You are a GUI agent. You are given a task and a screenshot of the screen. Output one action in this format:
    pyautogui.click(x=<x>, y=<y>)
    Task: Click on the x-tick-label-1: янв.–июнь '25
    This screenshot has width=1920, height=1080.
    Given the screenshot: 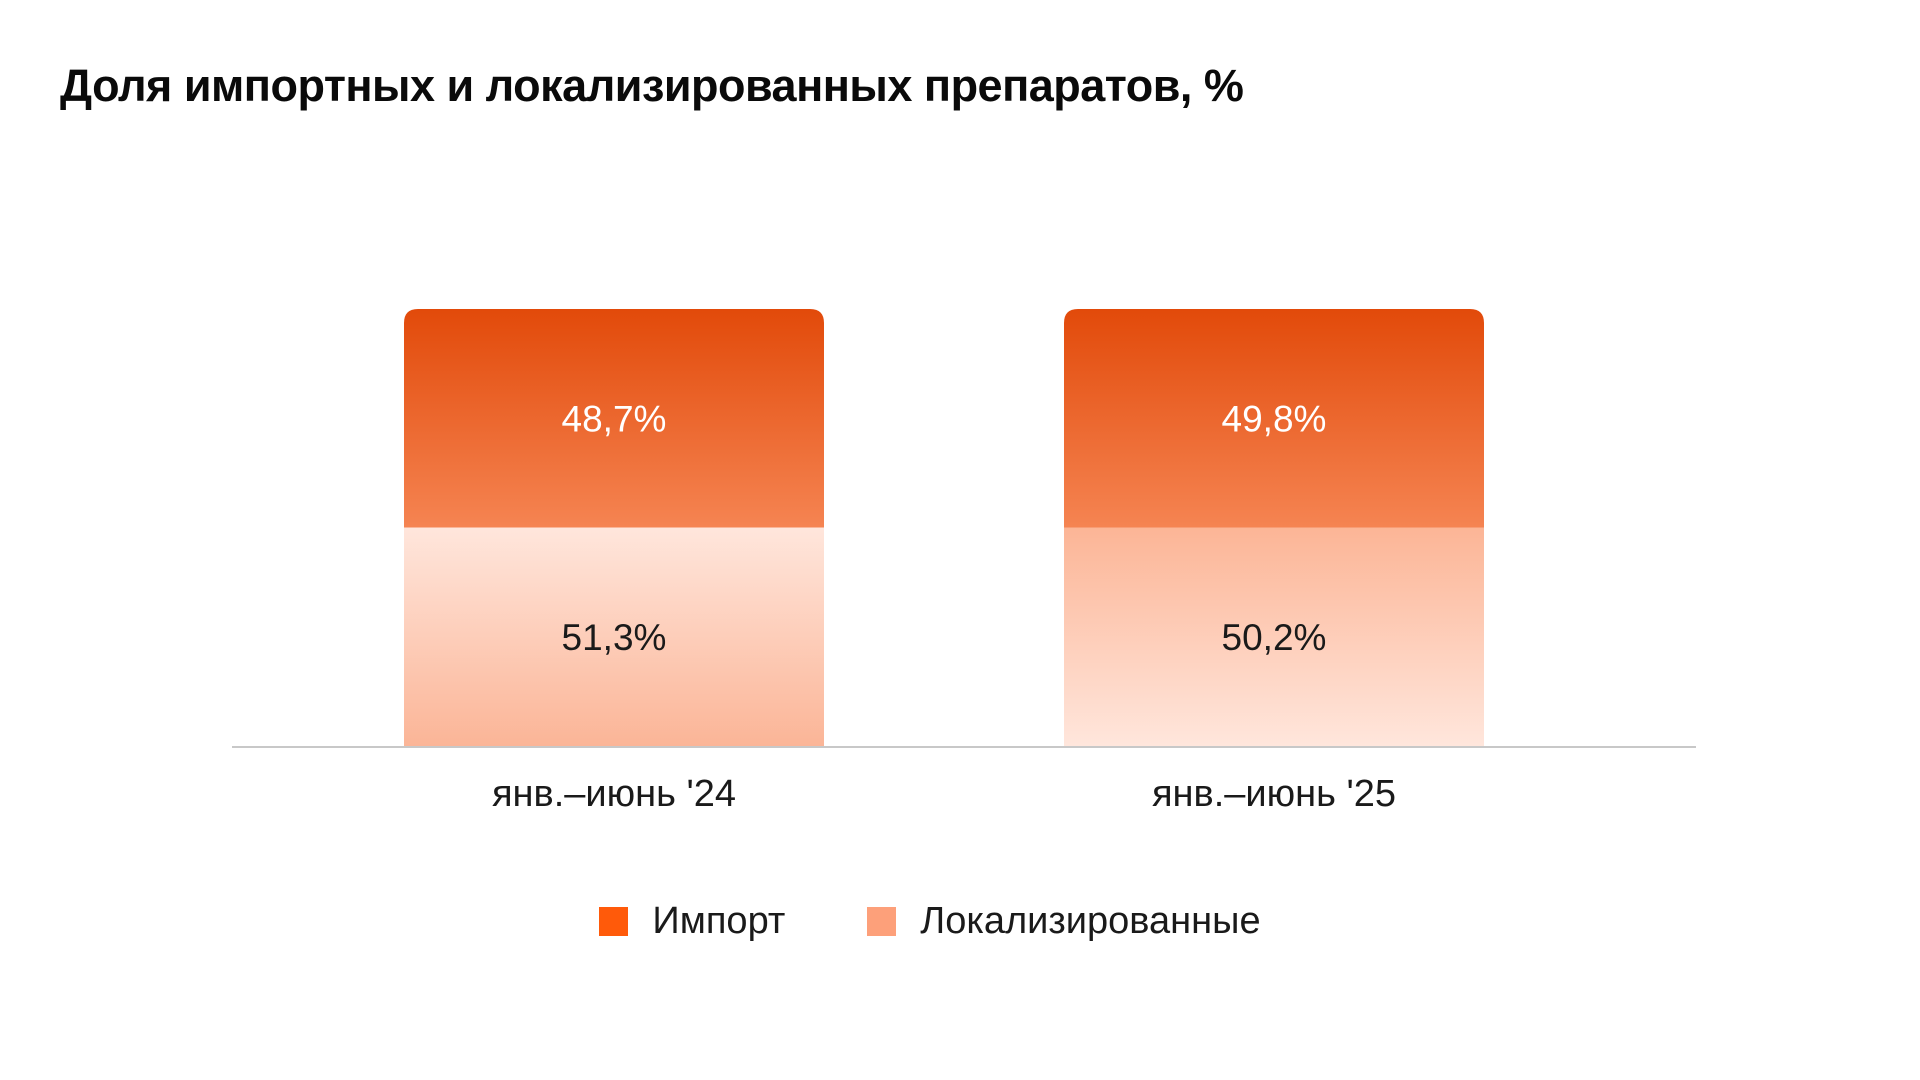 What is the action you would take?
    pyautogui.click(x=1274, y=794)
    